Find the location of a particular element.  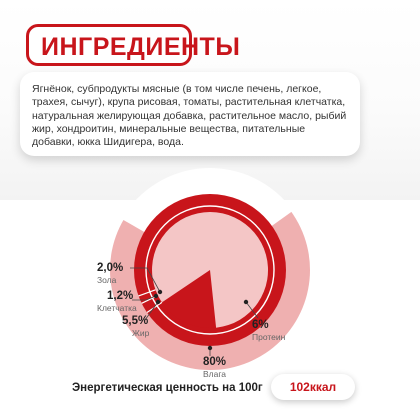

protein-value: 6% is located at coordinates (260, 325).